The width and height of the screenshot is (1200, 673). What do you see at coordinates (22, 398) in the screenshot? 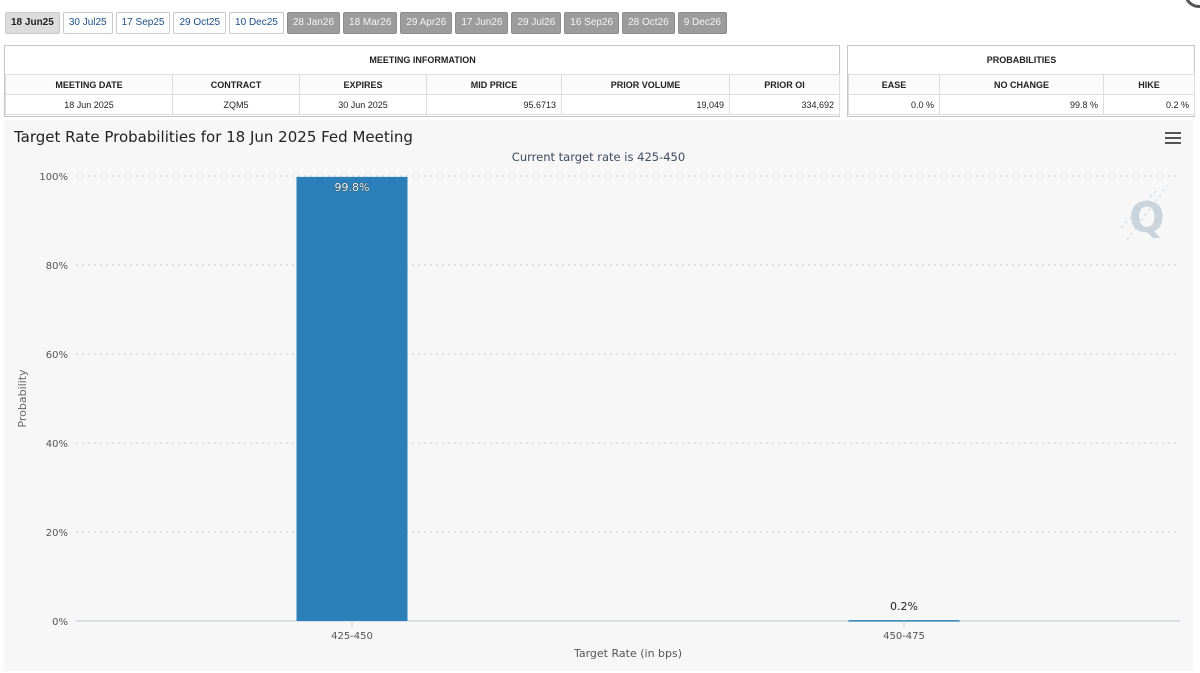
I see `y-axis-title: Probability` at bounding box center [22, 398].